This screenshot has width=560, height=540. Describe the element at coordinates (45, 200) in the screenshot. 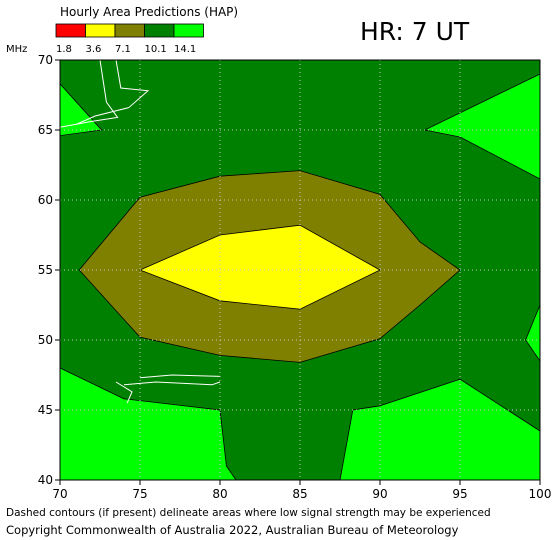

I see `y-tick-label-4: 60` at that location.